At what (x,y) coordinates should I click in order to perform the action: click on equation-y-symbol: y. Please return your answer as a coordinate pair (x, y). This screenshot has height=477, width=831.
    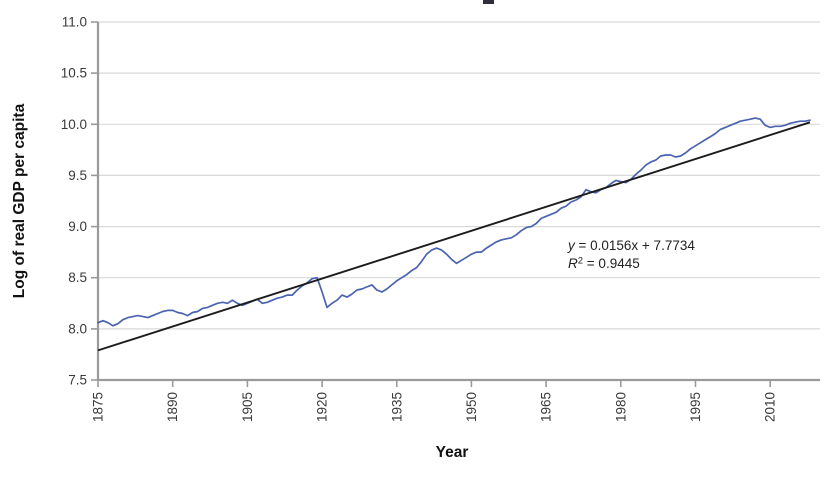
    Looking at the image, I should click on (571, 245).